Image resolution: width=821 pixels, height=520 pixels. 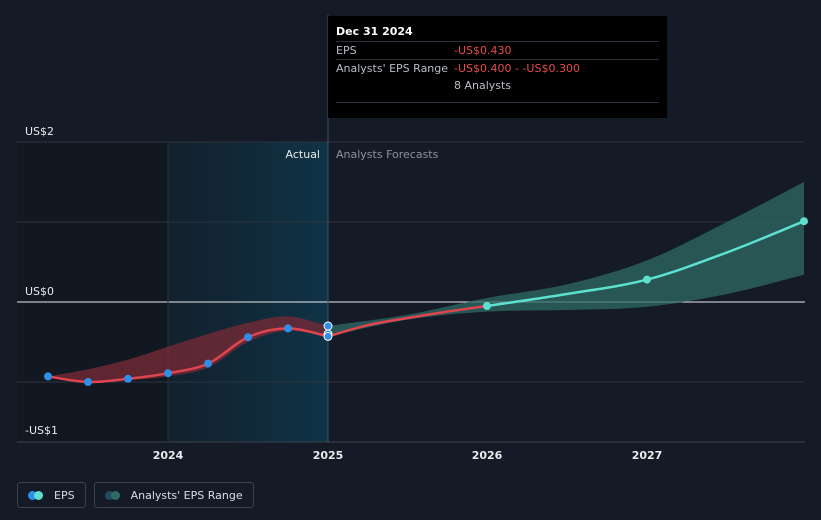 What do you see at coordinates (39, 131) in the screenshot?
I see `y-tick-label: US$2` at bounding box center [39, 131].